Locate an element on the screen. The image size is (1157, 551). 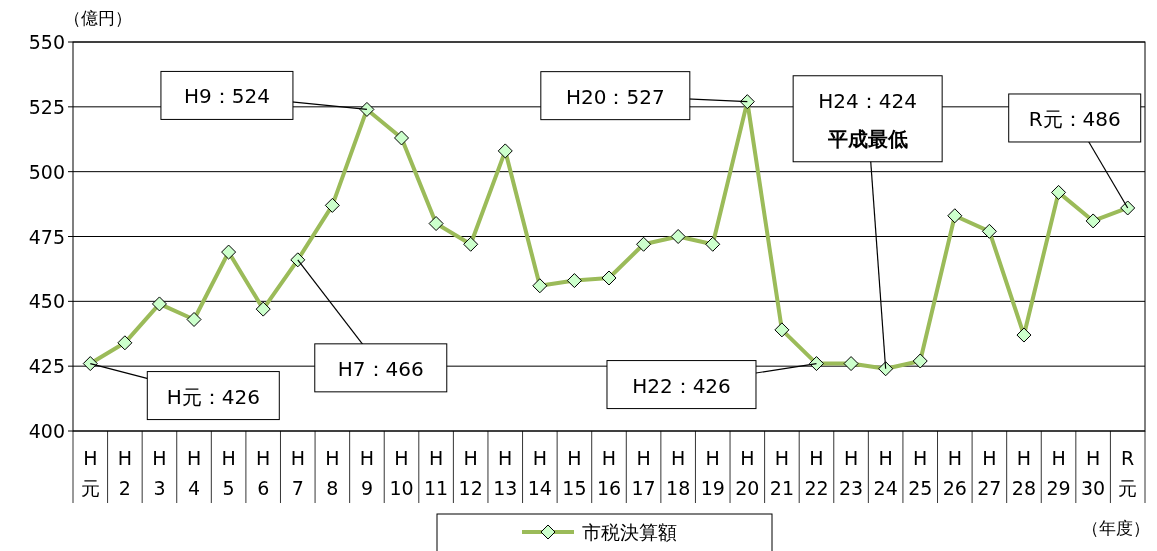
x-tick-label: H11 is located at coordinates (436, 473).